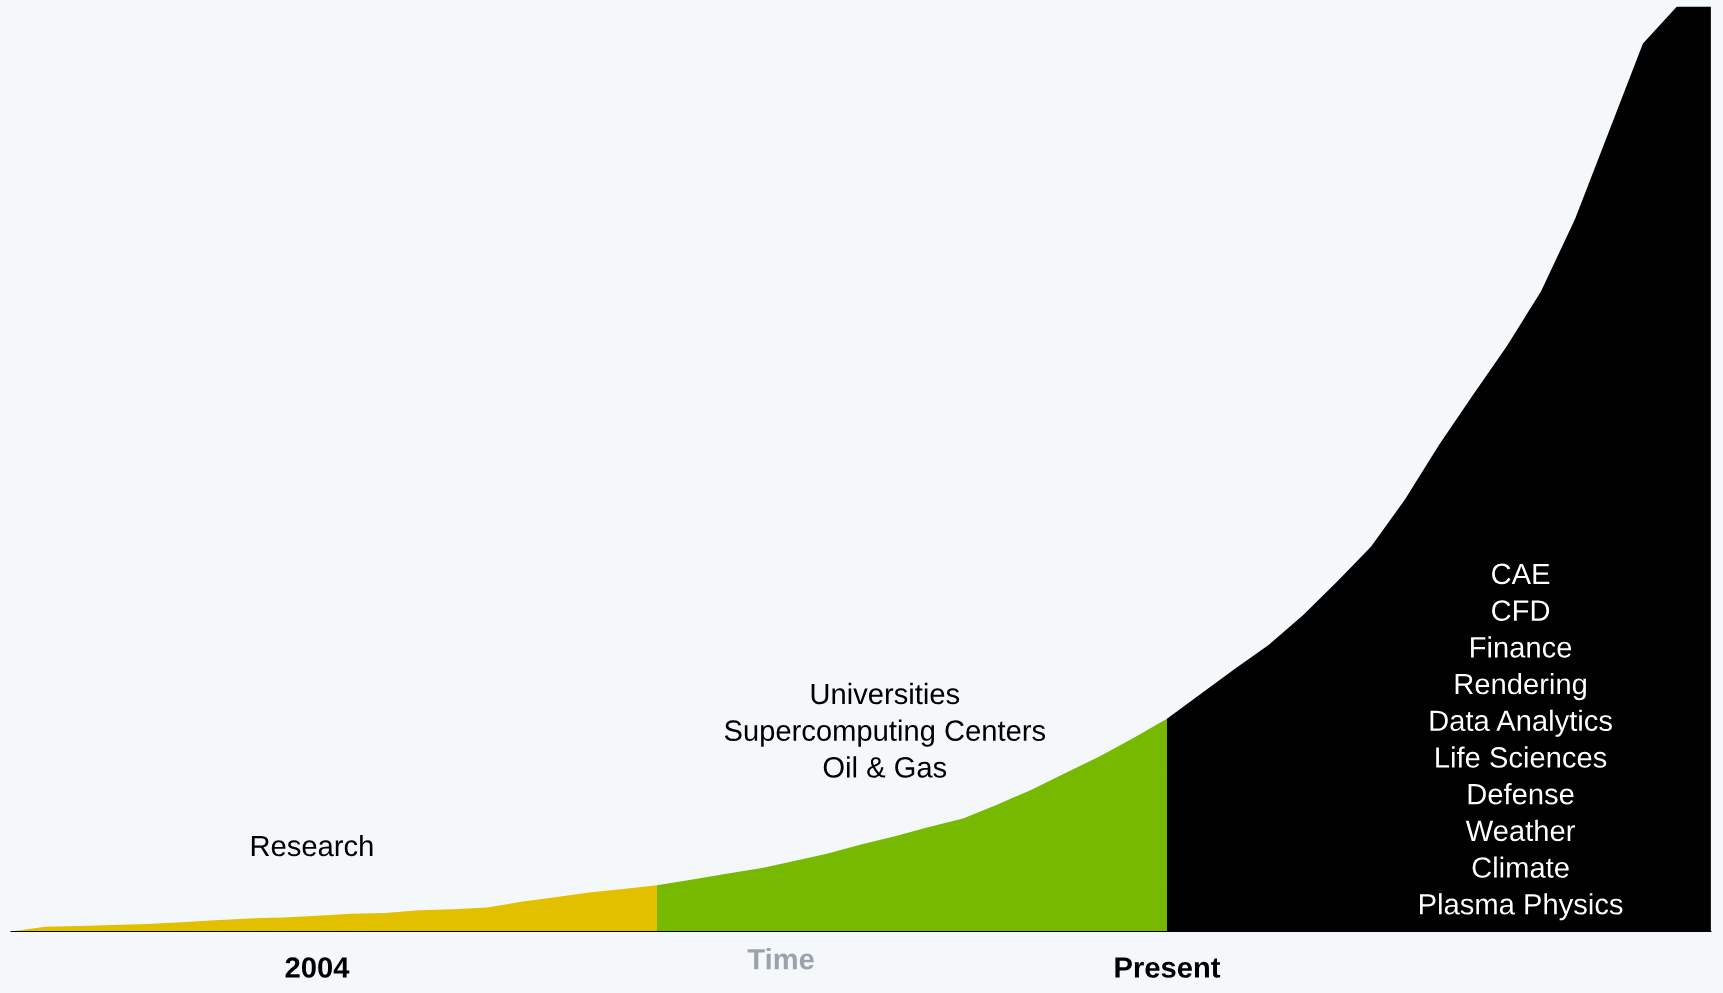 This screenshot has height=993, width=1723. I want to click on x-tick-label: Present, so click(1168, 967).